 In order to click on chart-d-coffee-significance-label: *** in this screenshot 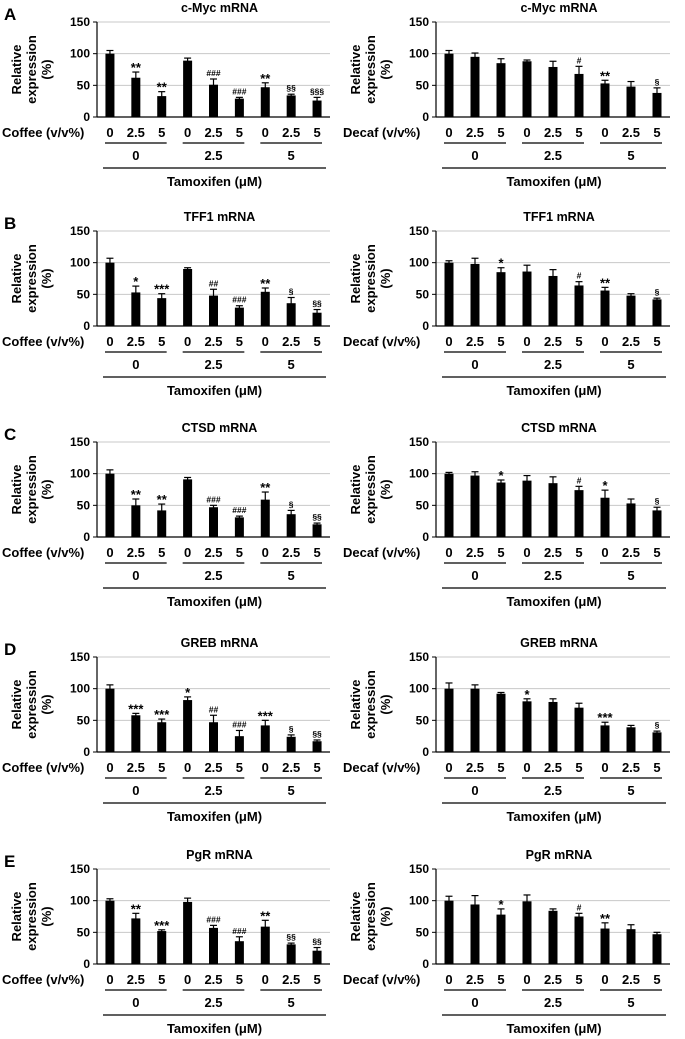, I will do `click(162, 714)`.